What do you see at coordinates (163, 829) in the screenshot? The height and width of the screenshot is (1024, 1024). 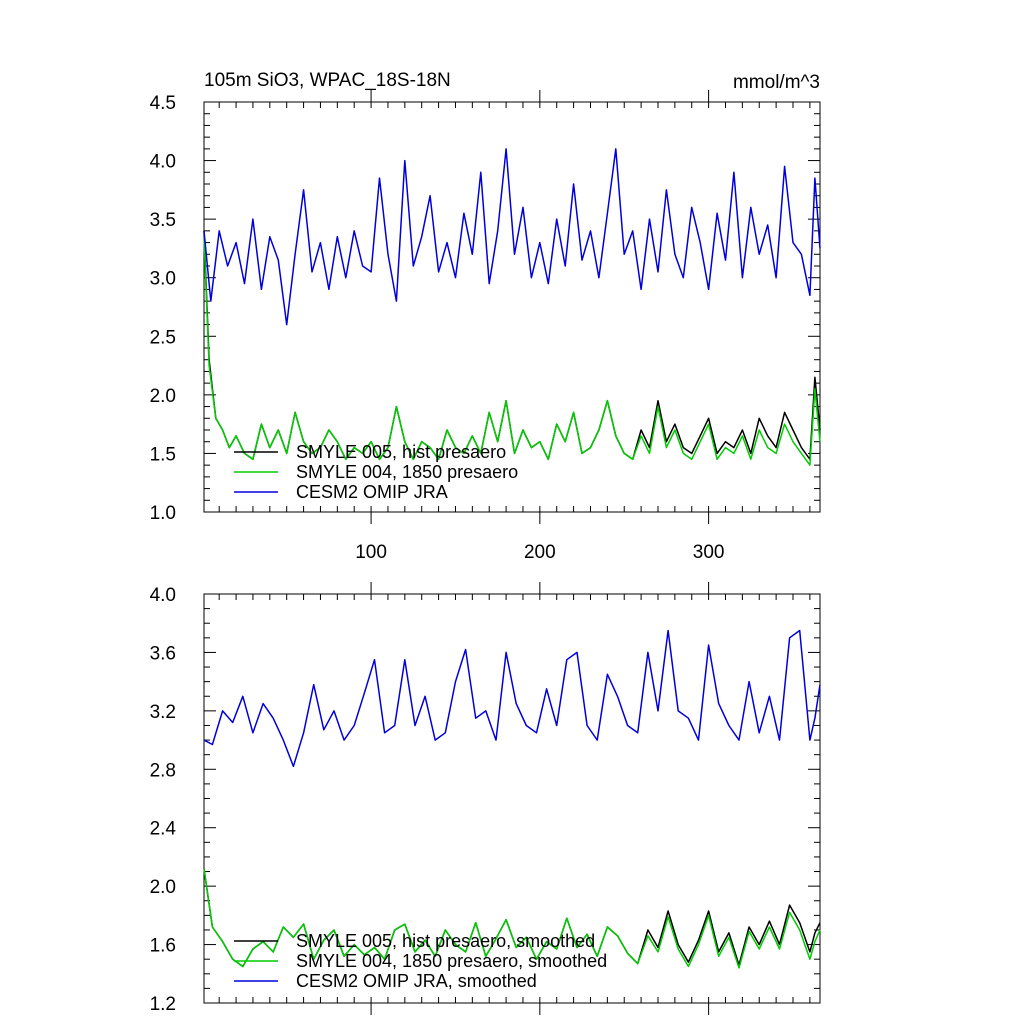 I see `y-tick-label: 2.4` at bounding box center [163, 829].